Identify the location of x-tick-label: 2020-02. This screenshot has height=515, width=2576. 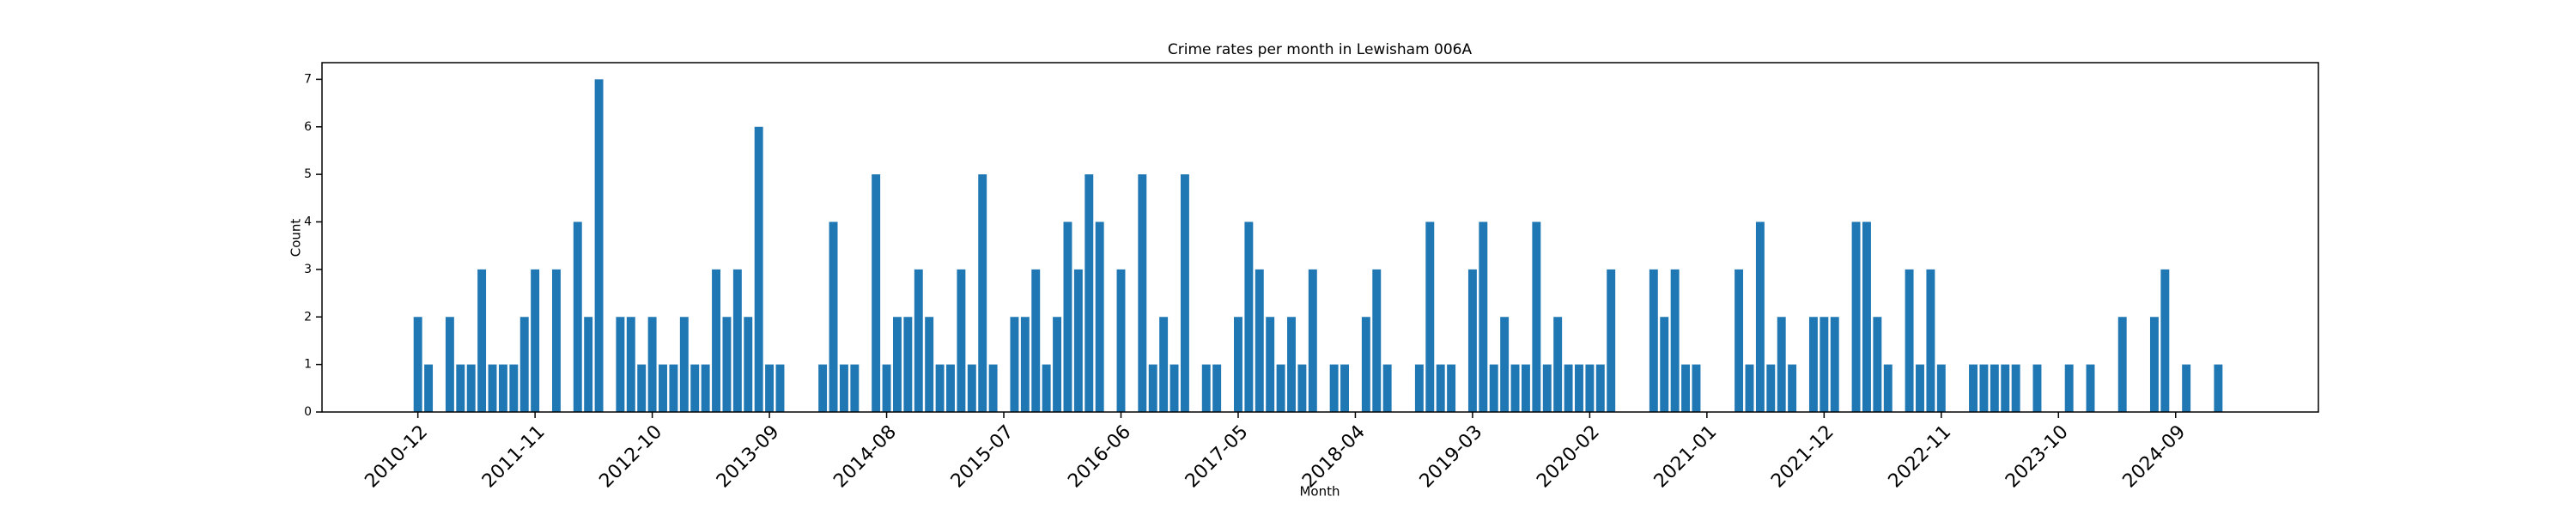
(1568, 457).